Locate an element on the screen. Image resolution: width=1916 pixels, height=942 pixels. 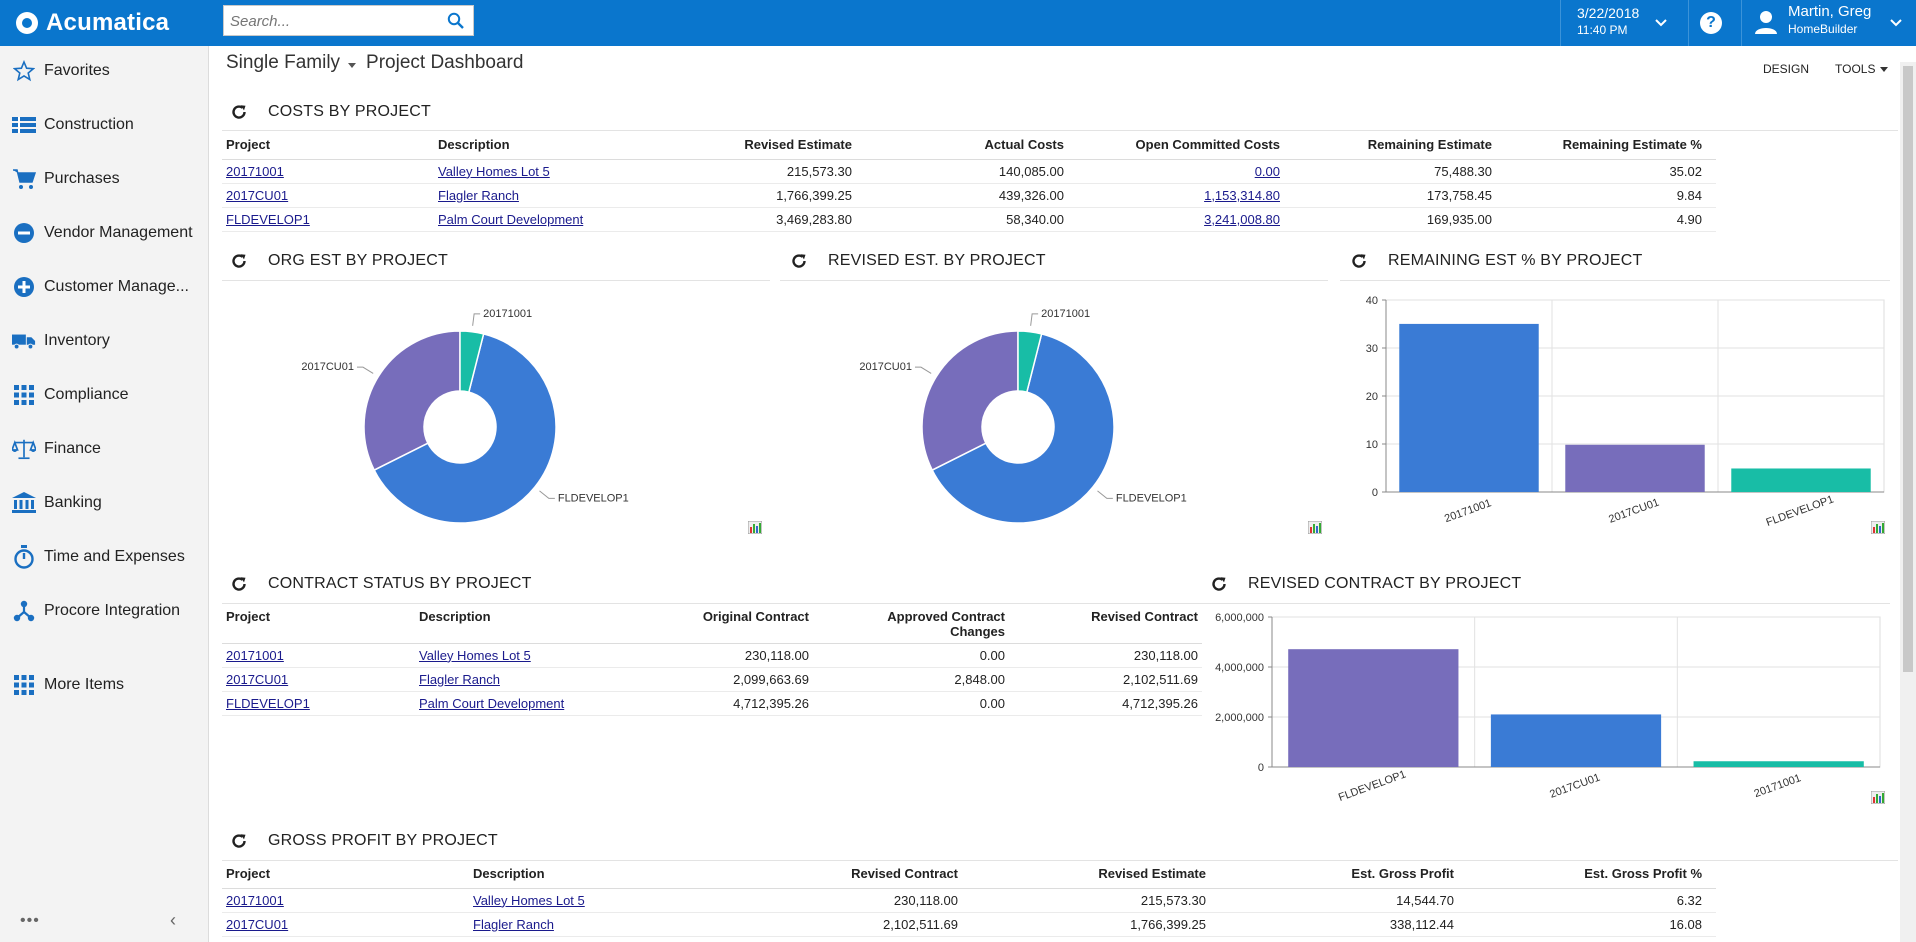
sidebar-item-compliance: Compliance is located at coordinates (104, 395).